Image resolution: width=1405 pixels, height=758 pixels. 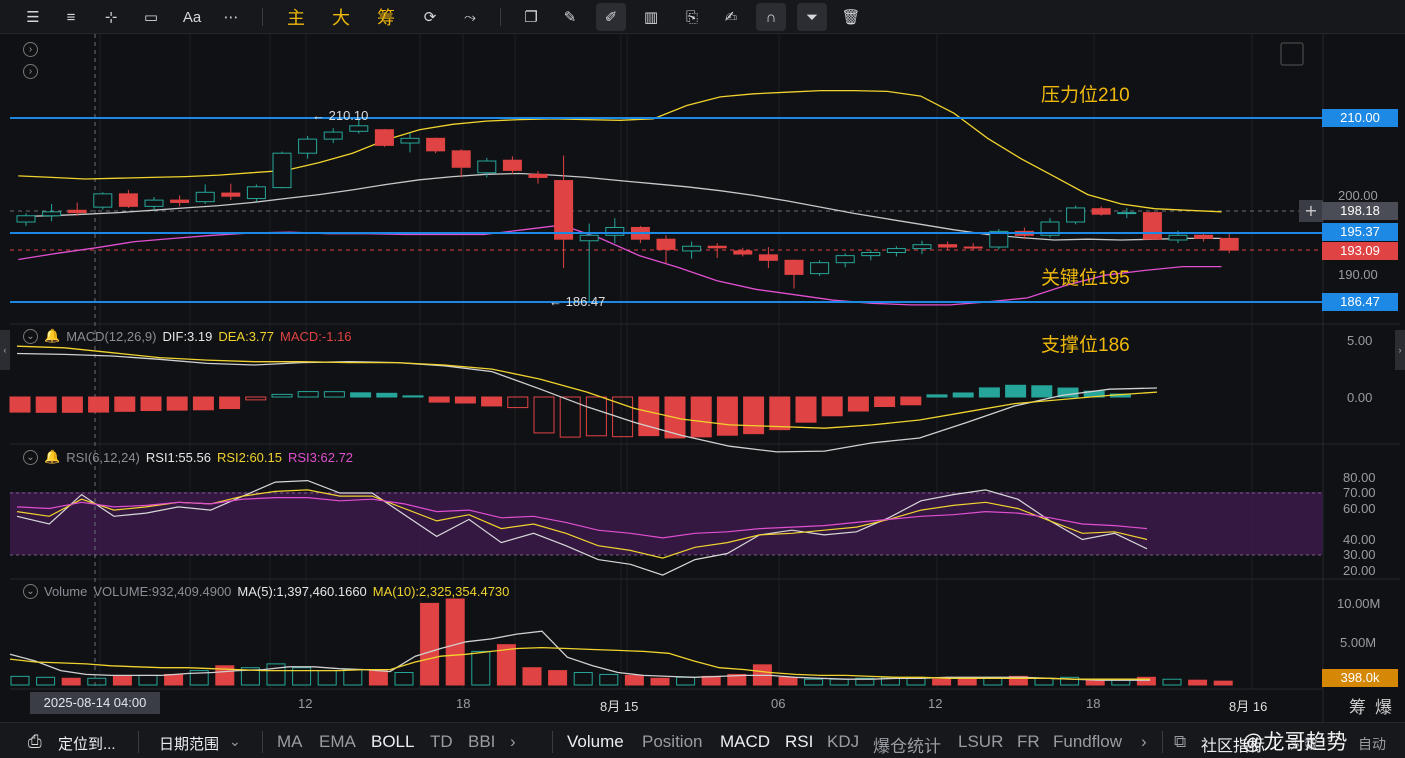 I want to click on settings-sliders-icon: ☰, so click(x=33, y=17).